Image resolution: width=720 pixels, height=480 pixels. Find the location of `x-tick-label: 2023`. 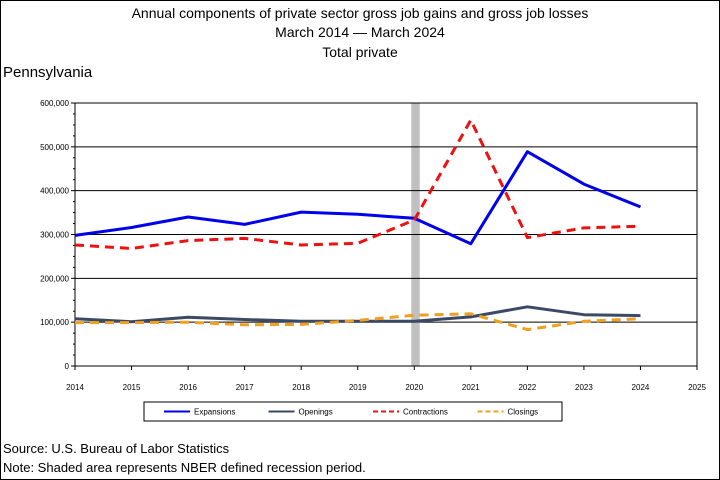

x-tick-label: 2023 is located at coordinates (584, 387).